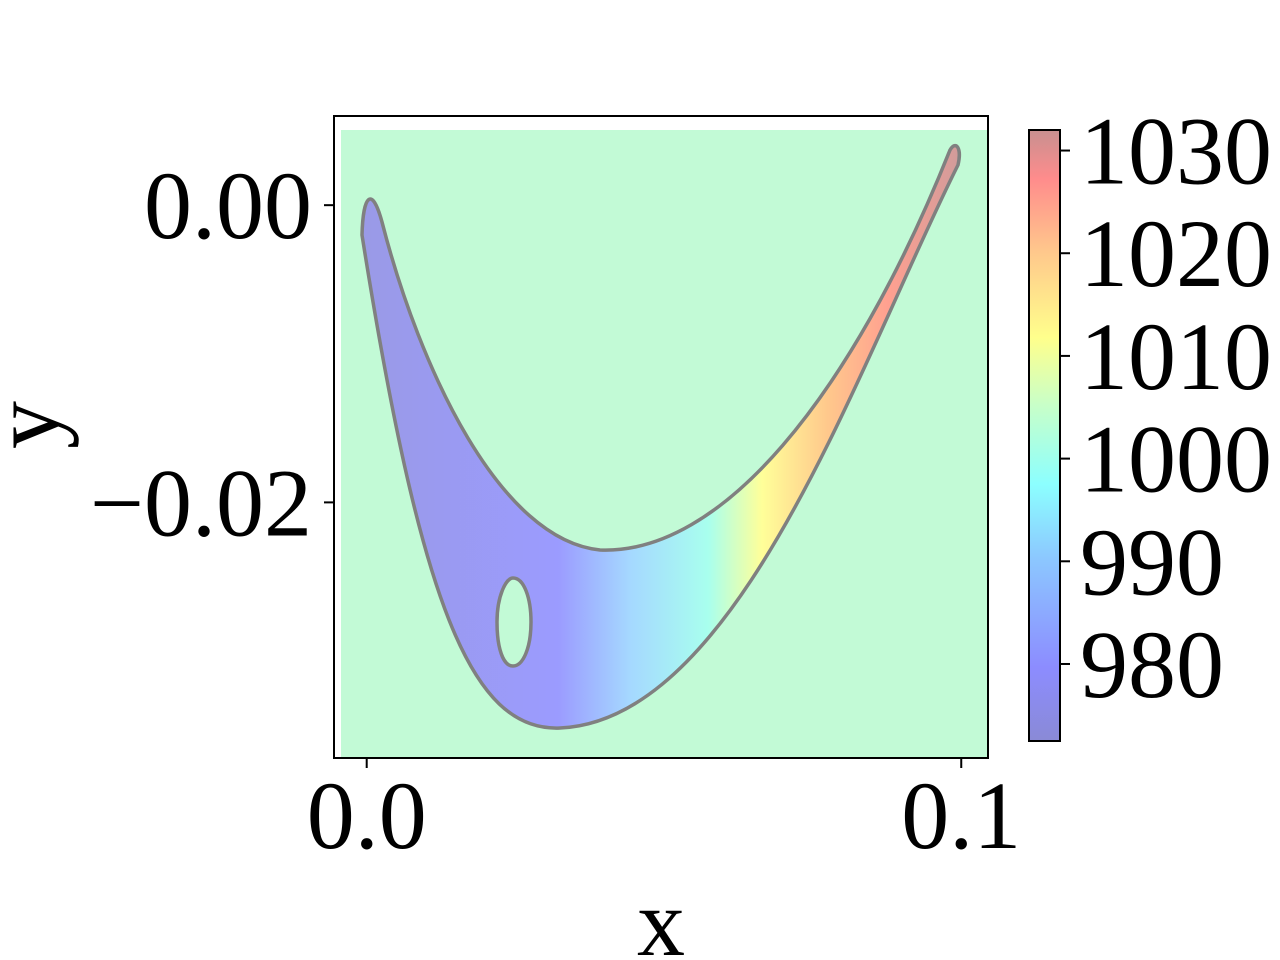 This screenshot has height=960, width=1280. What do you see at coordinates (1152, 561) in the screenshot?
I see `colorbar-tick-label-1: 990` at bounding box center [1152, 561].